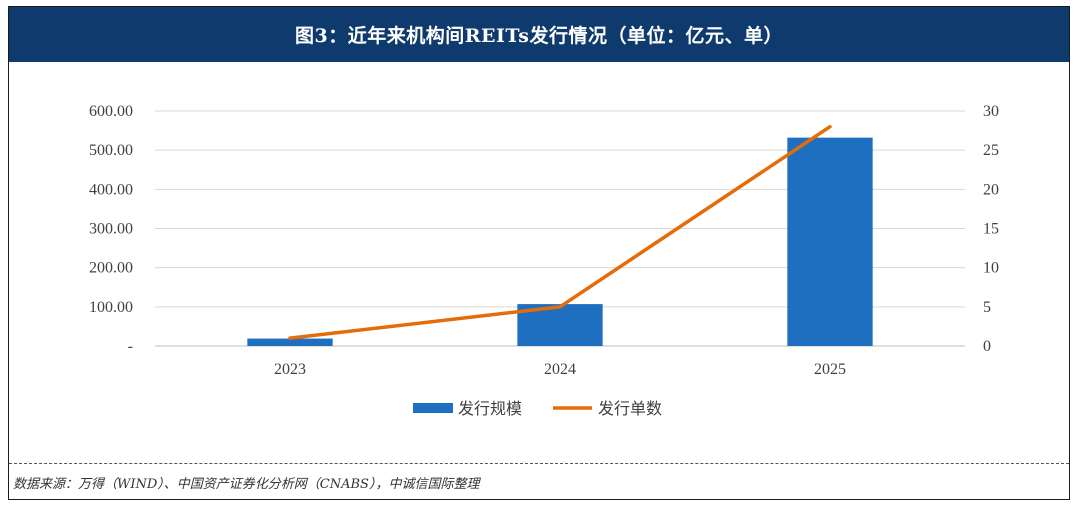 The width and height of the screenshot is (1080, 510). What do you see at coordinates (537, 408) in the screenshot?
I see `legend: 发行规模 发行单数` at bounding box center [537, 408].